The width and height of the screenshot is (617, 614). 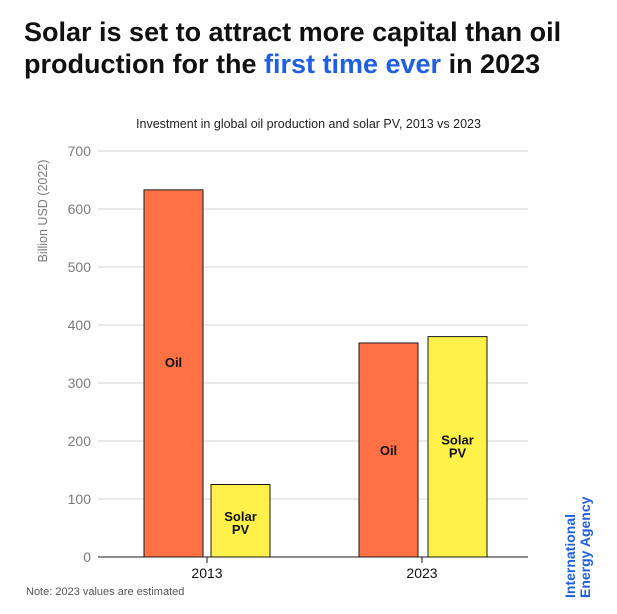 What do you see at coordinates (43, 211) in the screenshot?
I see `y-axis-label: Billion USD (2022)` at bounding box center [43, 211].